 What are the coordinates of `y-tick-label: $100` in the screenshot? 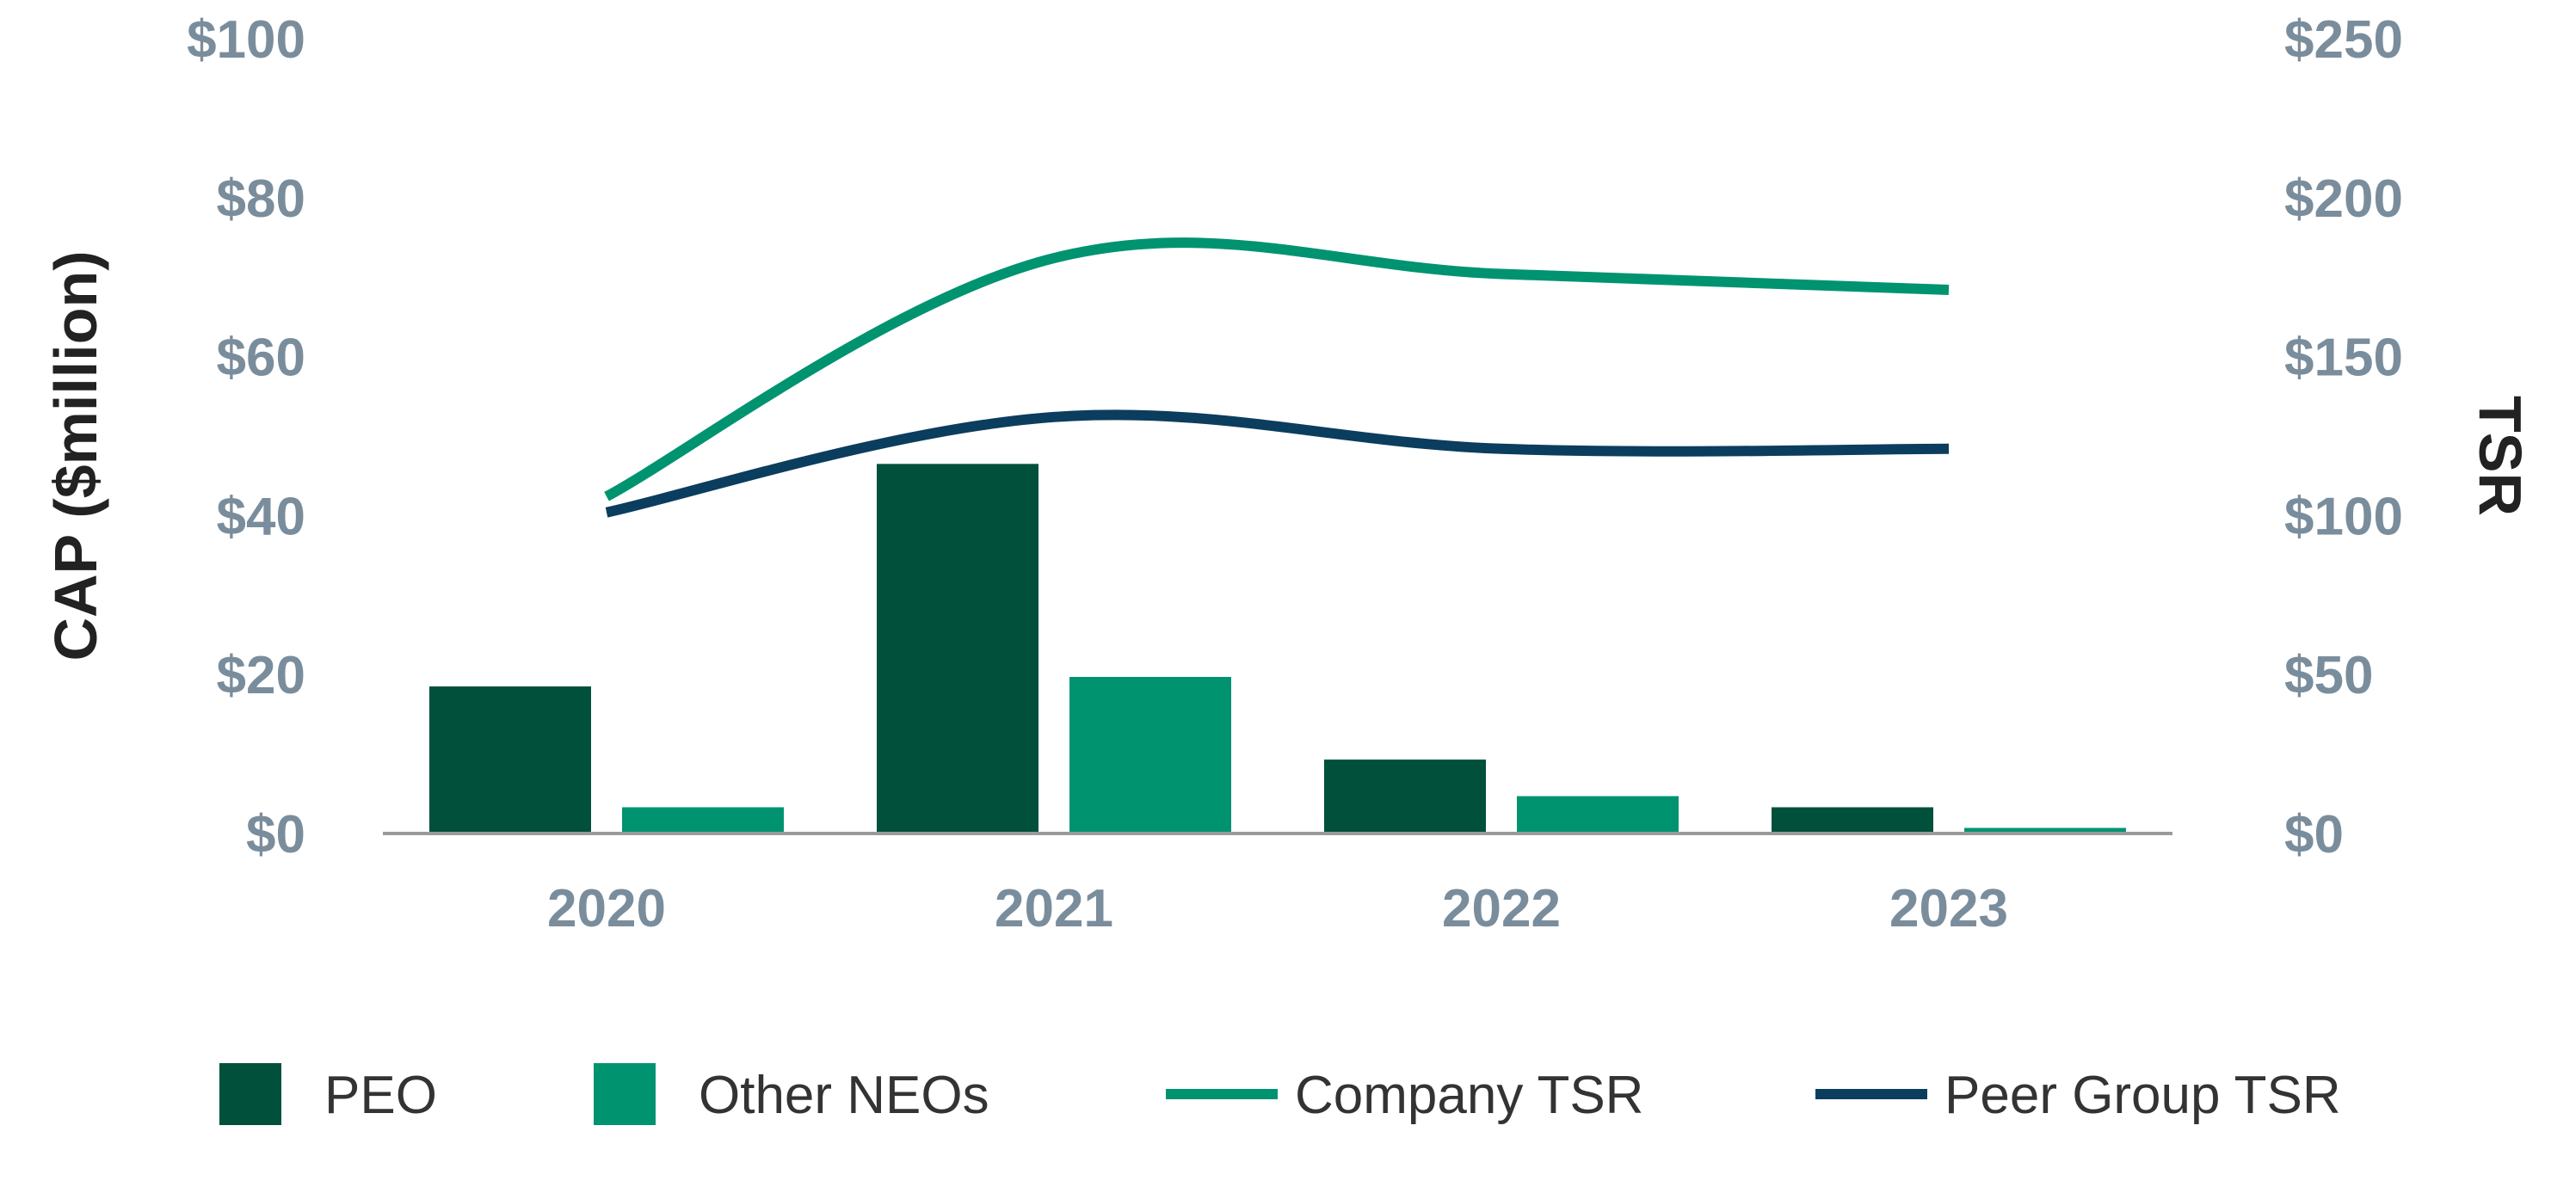 It's located at (246, 40).